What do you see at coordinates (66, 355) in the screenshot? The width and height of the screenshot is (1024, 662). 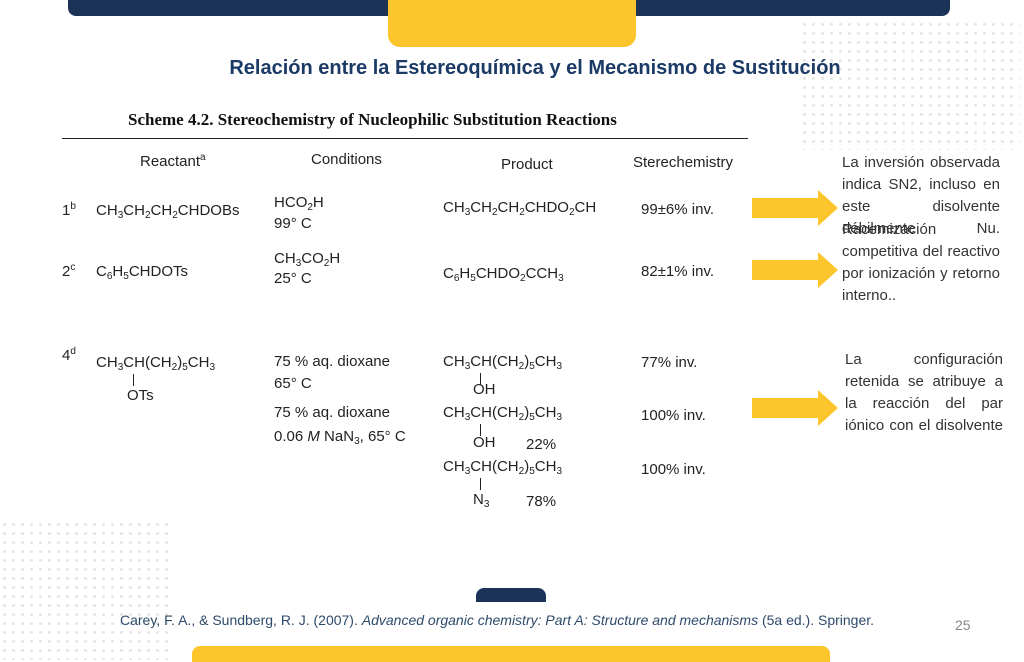 I see `row-number-text: 4` at bounding box center [66, 355].